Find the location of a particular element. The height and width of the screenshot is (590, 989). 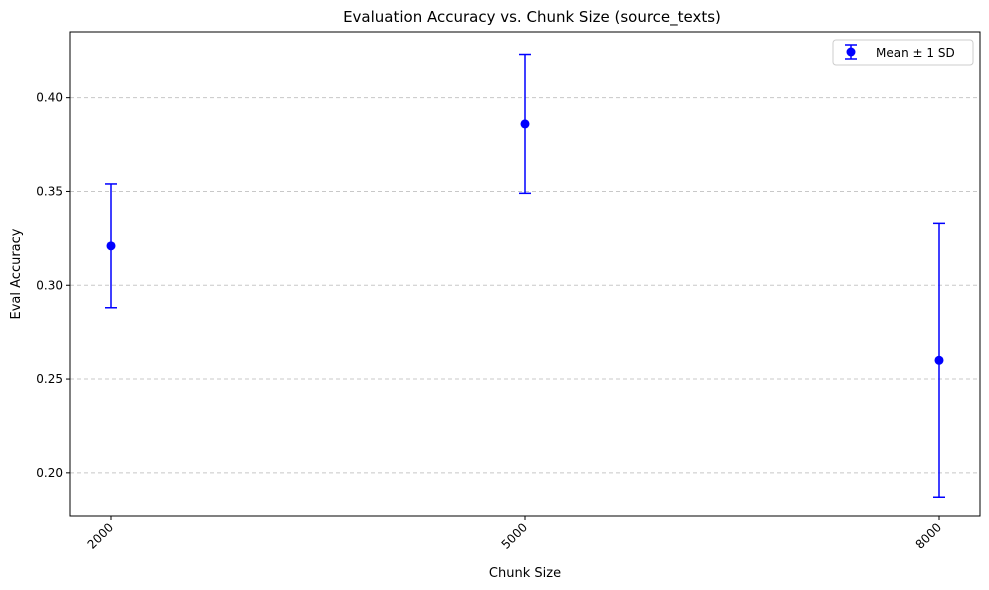

y-tick-label: 0.30 is located at coordinates (49, 285).